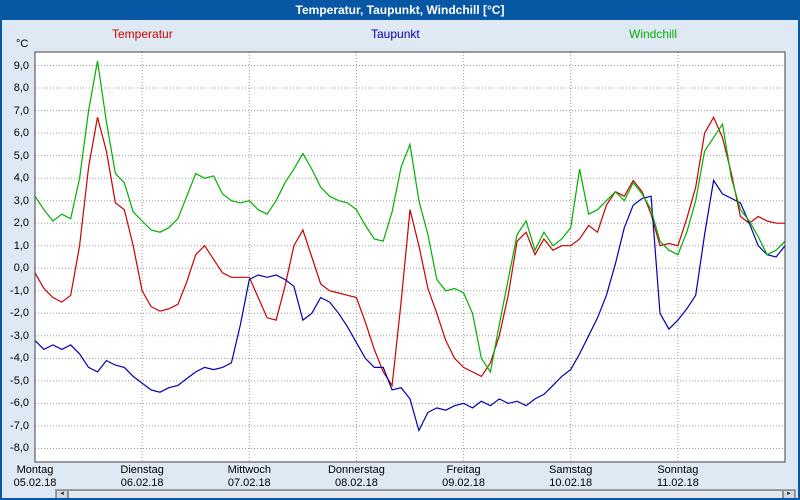 The image size is (800, 500). I want to click on x-axis-day-label: Samstag, so click(570, 470).